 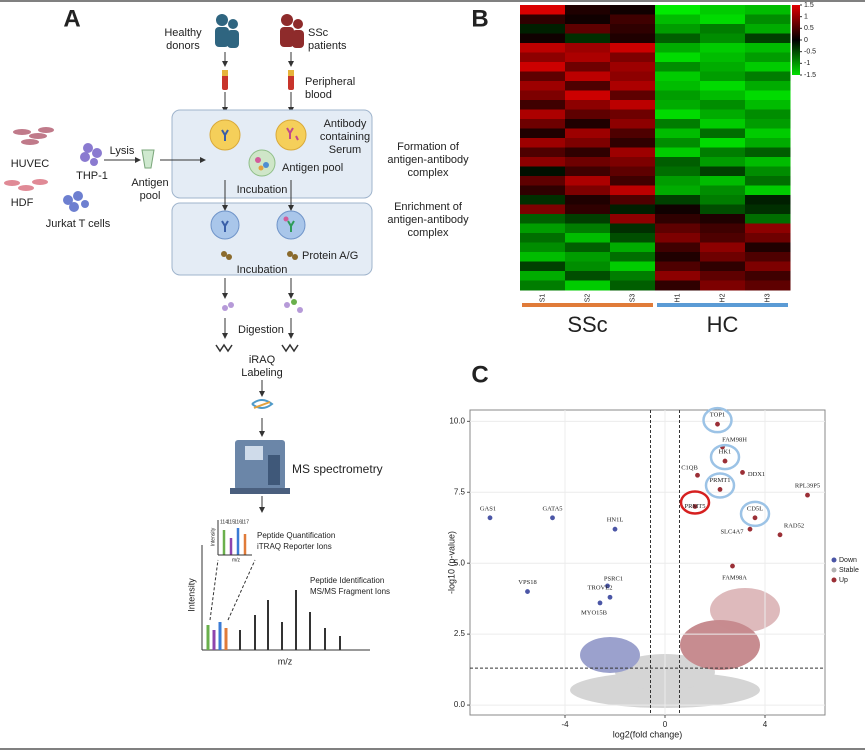 I want to click on ident-label-line: MS/MS Fragment Ions, so click(x=350, y=591).